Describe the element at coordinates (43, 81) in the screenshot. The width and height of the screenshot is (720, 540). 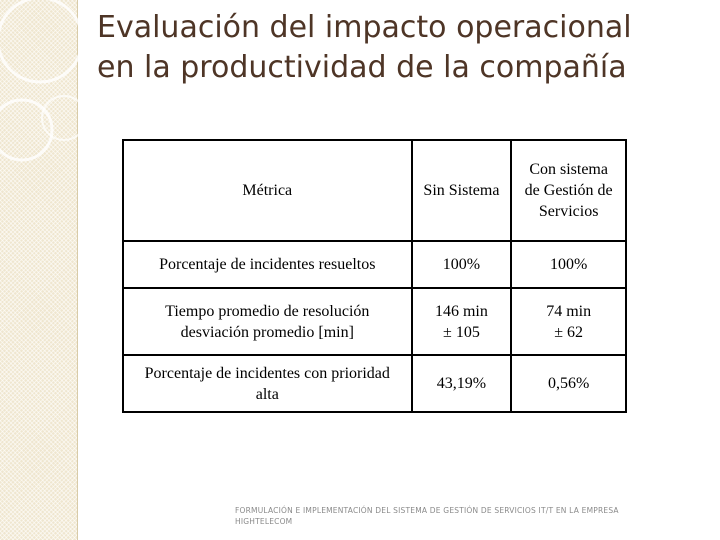
I see `decoration` at that location.